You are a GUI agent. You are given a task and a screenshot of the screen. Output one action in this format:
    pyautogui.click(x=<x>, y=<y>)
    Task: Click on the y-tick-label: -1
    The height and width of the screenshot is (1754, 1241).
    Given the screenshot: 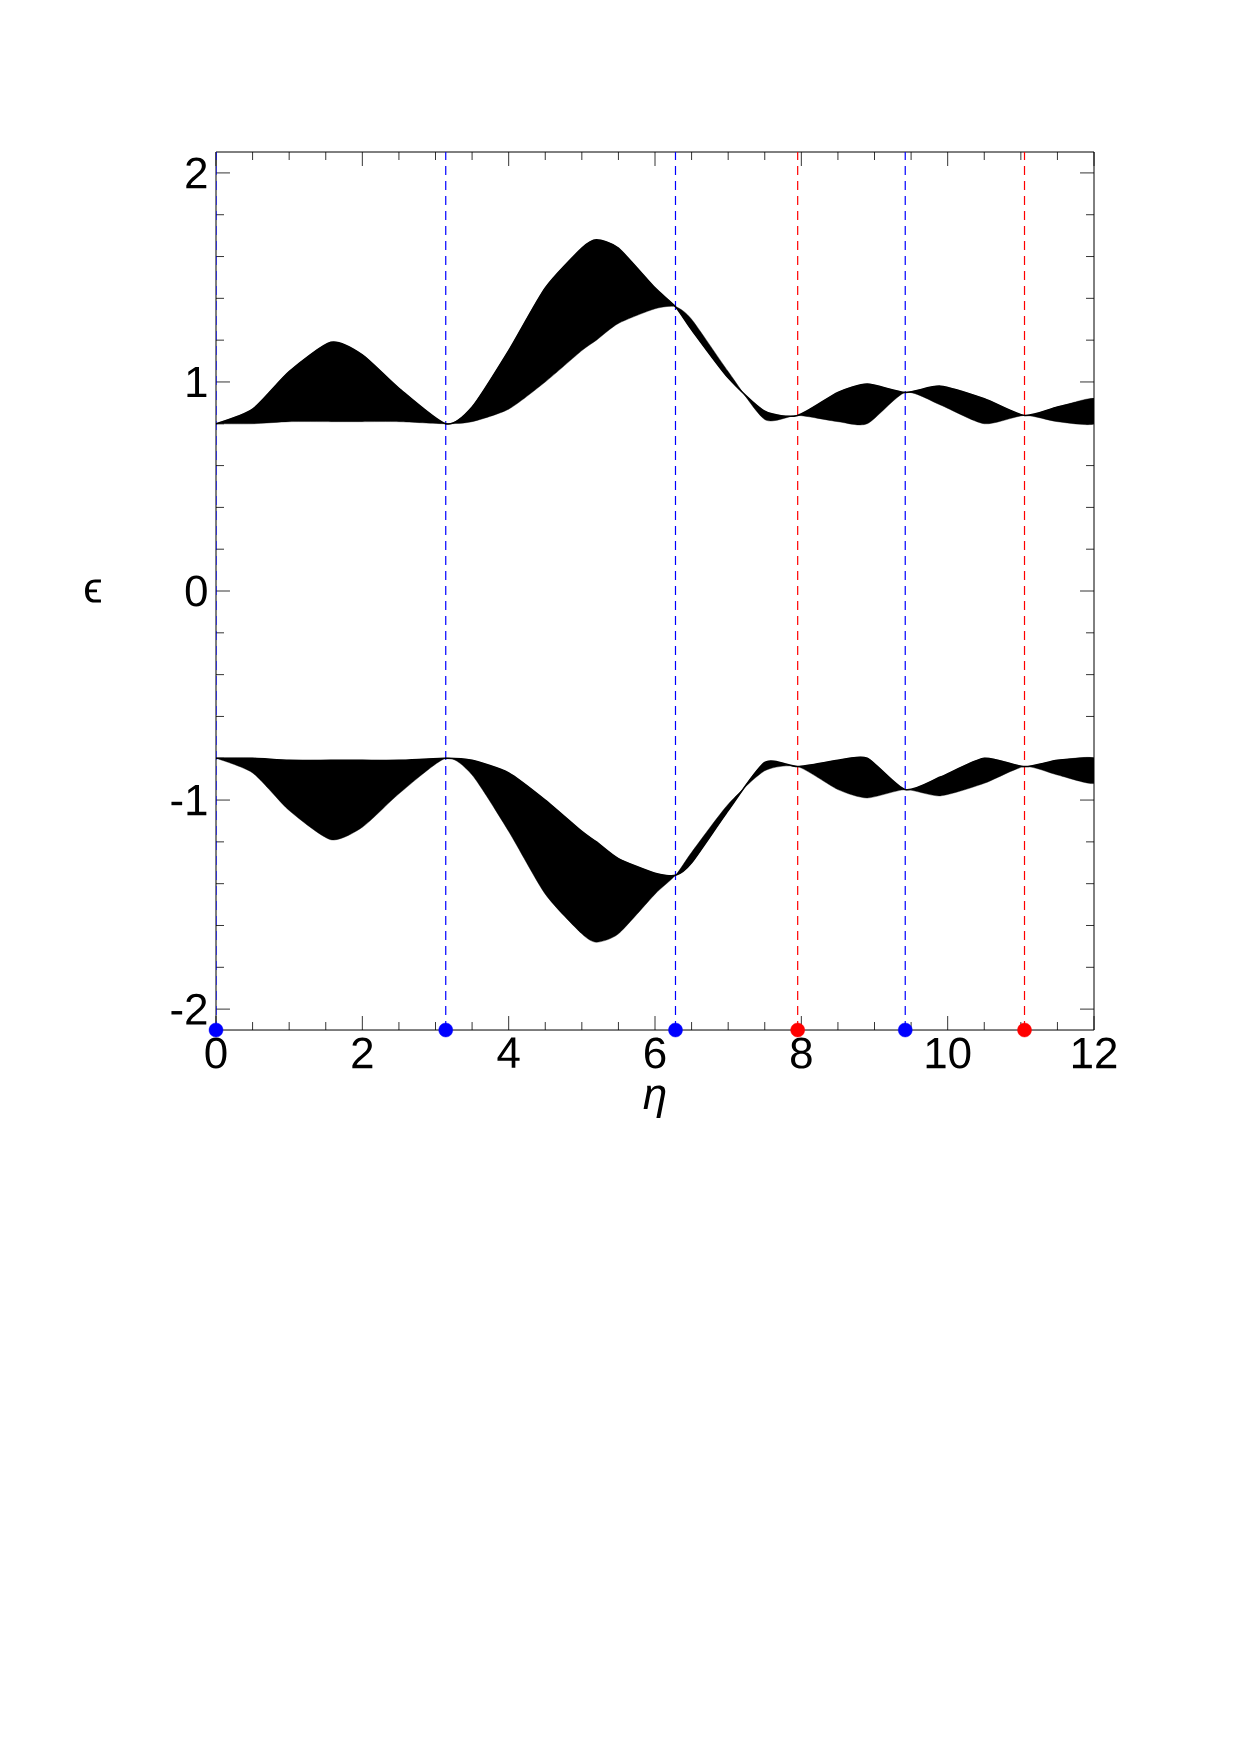 What is the action you would take?
    pyautogui.click(x=189, y=800)
    